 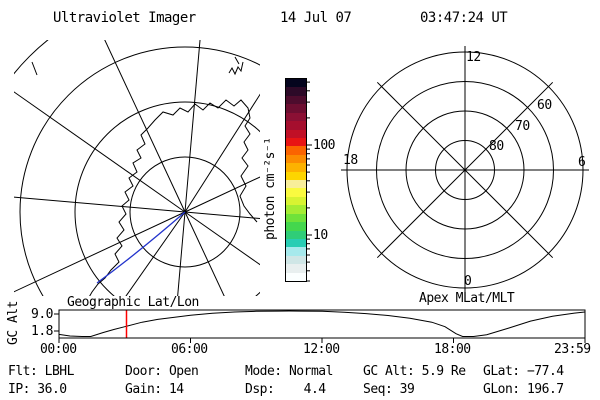 I want to click on strip-ylabel: GC Alt, so click(x=13, y=323).